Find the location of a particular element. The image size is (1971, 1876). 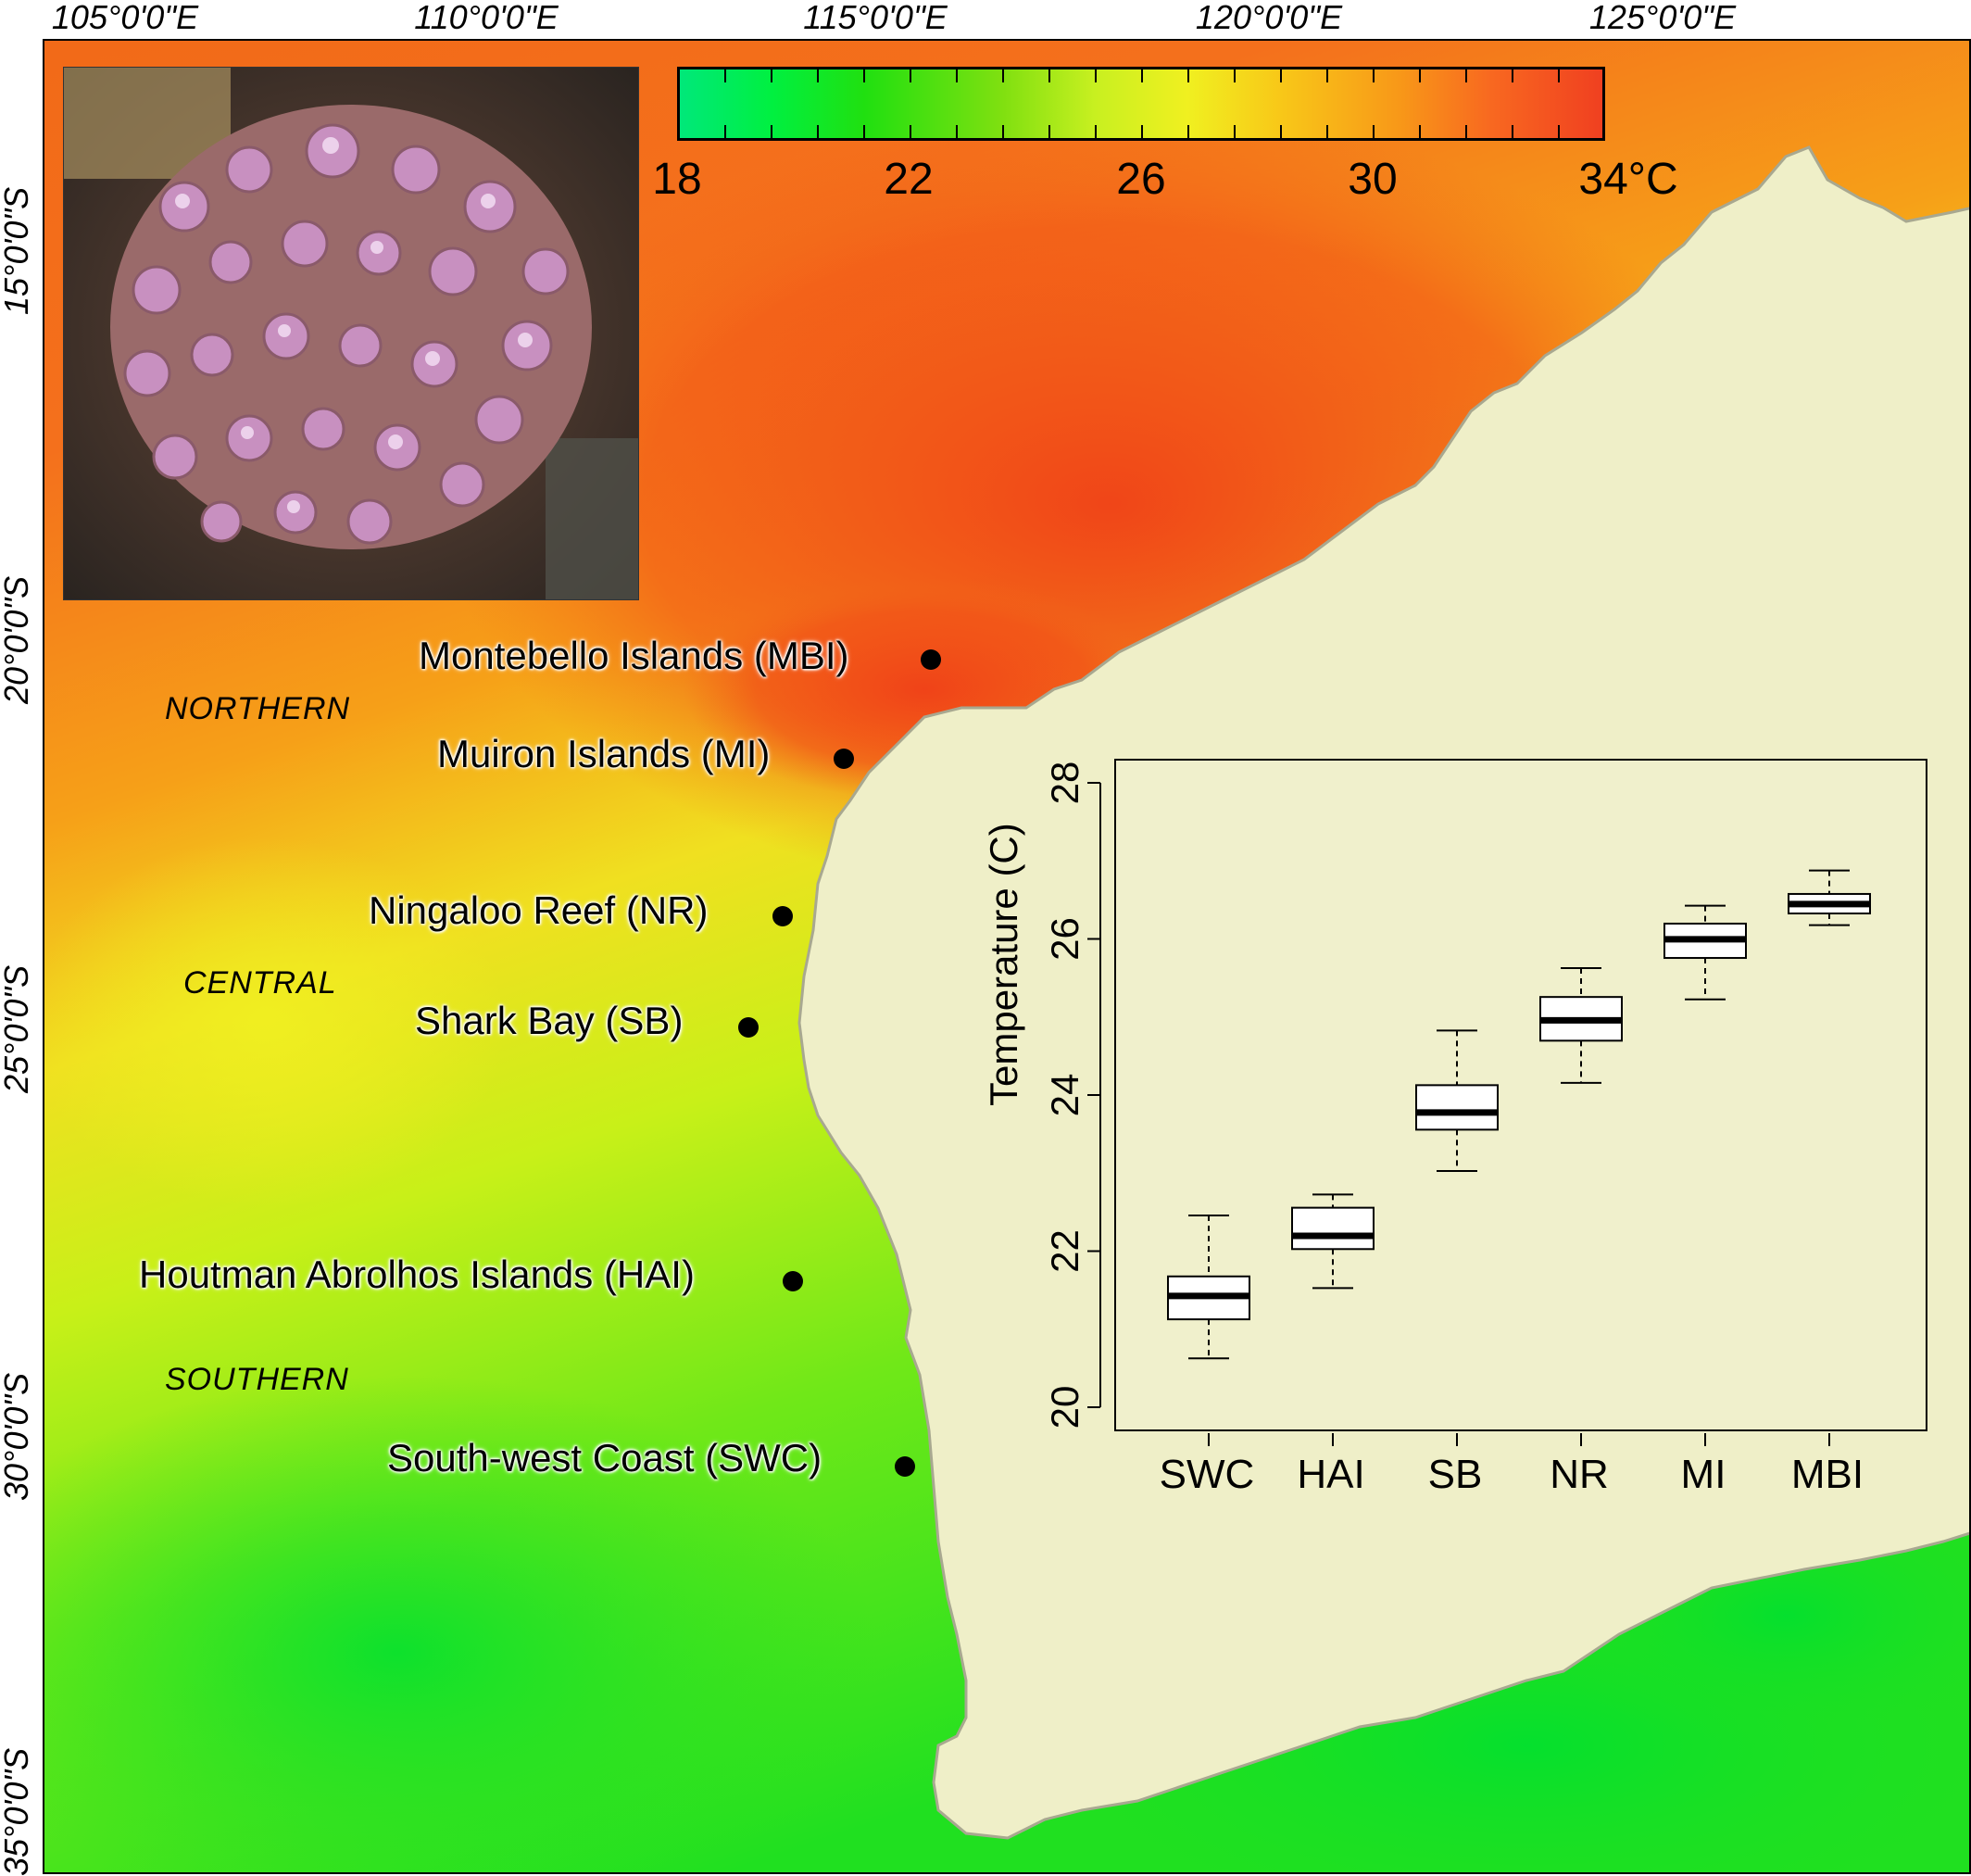

y-tick-label: 24 is located at coordinates (1064, 1095).